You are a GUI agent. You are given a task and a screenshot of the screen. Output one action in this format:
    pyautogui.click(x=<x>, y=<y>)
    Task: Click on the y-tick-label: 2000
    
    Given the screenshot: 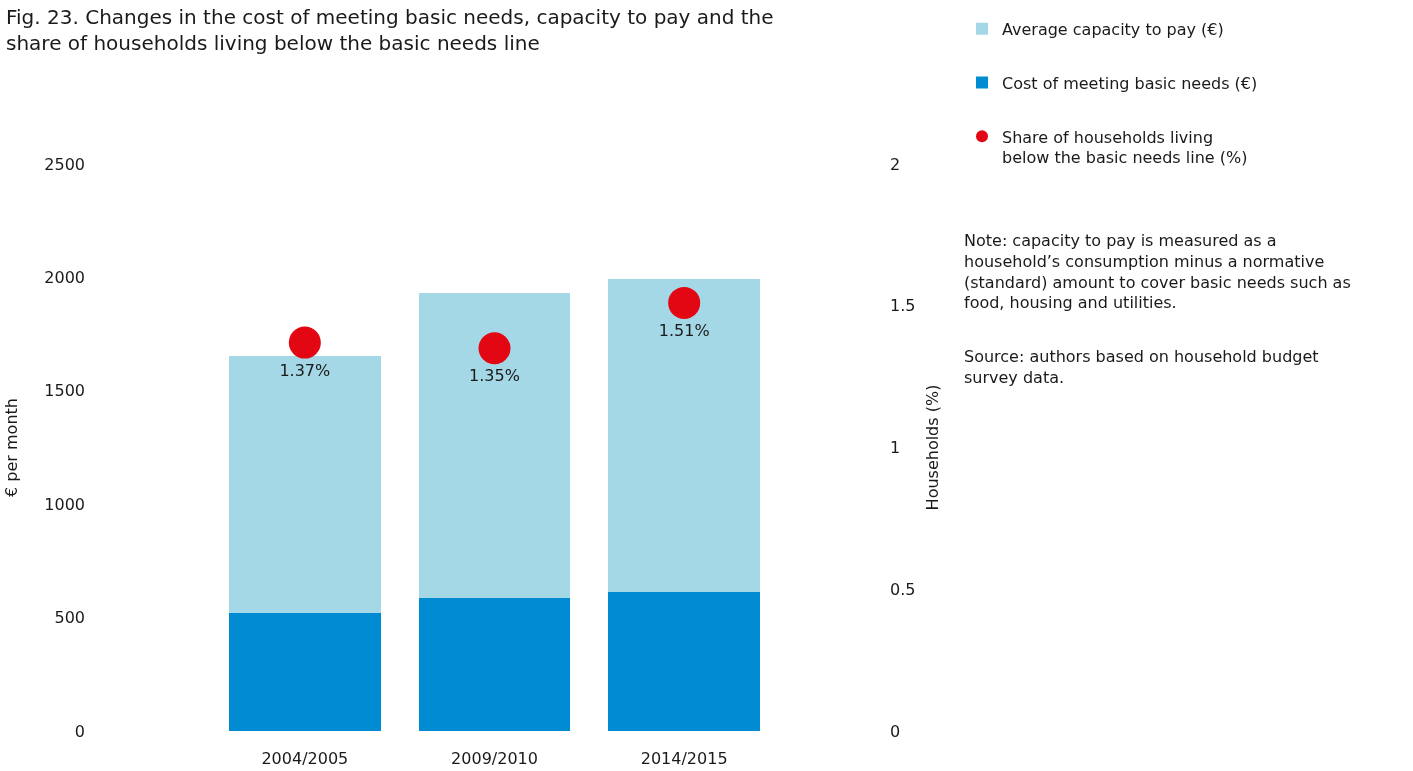 What is the action you would take?
    pyautogui.click(x=64, y=277)
    